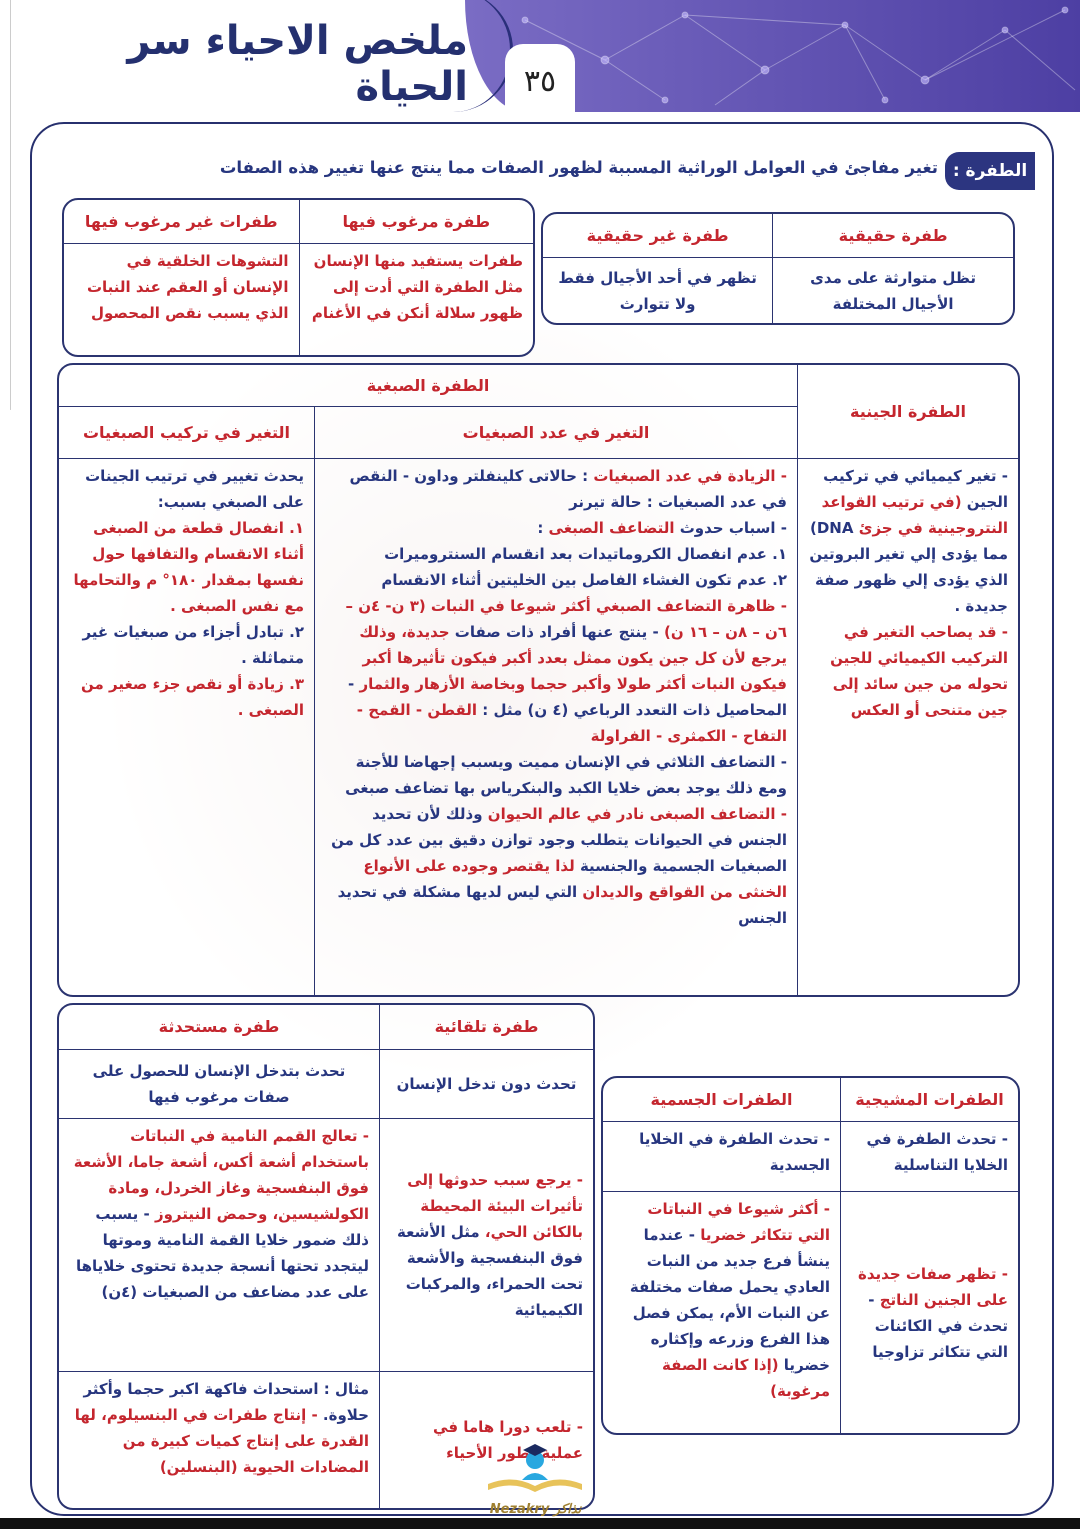  What do you see at coordinates (933, 1286) in the screenshot?
I see `text-segment: - تظهر صفات جديدة على الجنين الناتج` at bounding box center [933, 1286].